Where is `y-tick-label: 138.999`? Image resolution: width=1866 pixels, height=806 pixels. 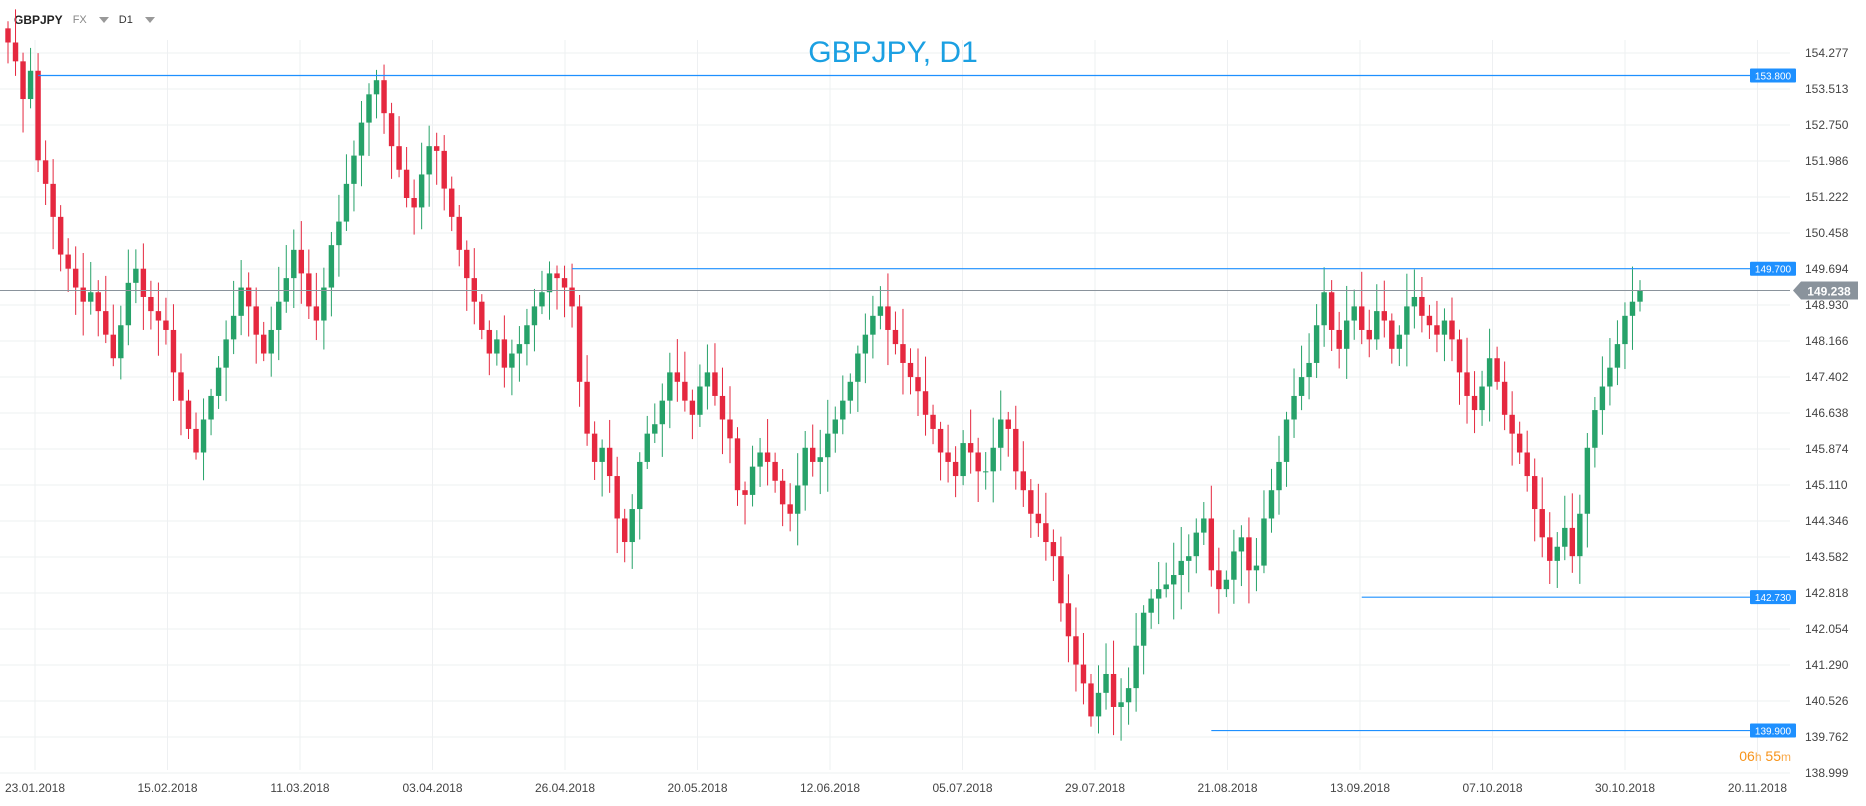 y-tick-label: 138.999 is located at coordinates (1827, 773).